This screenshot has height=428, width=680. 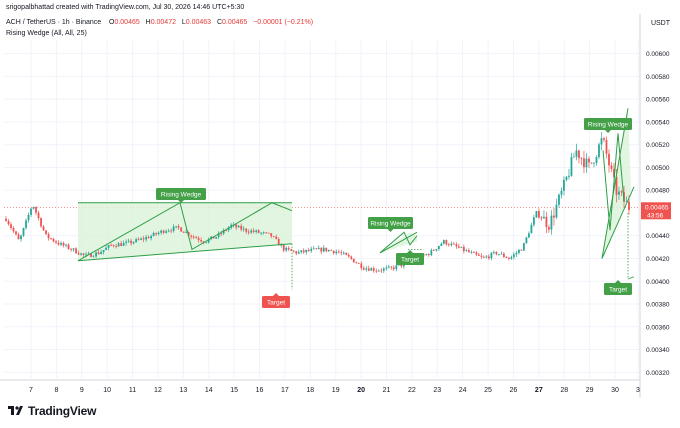 I want to click on wedge-lower-line, so click(x=618, y=222).